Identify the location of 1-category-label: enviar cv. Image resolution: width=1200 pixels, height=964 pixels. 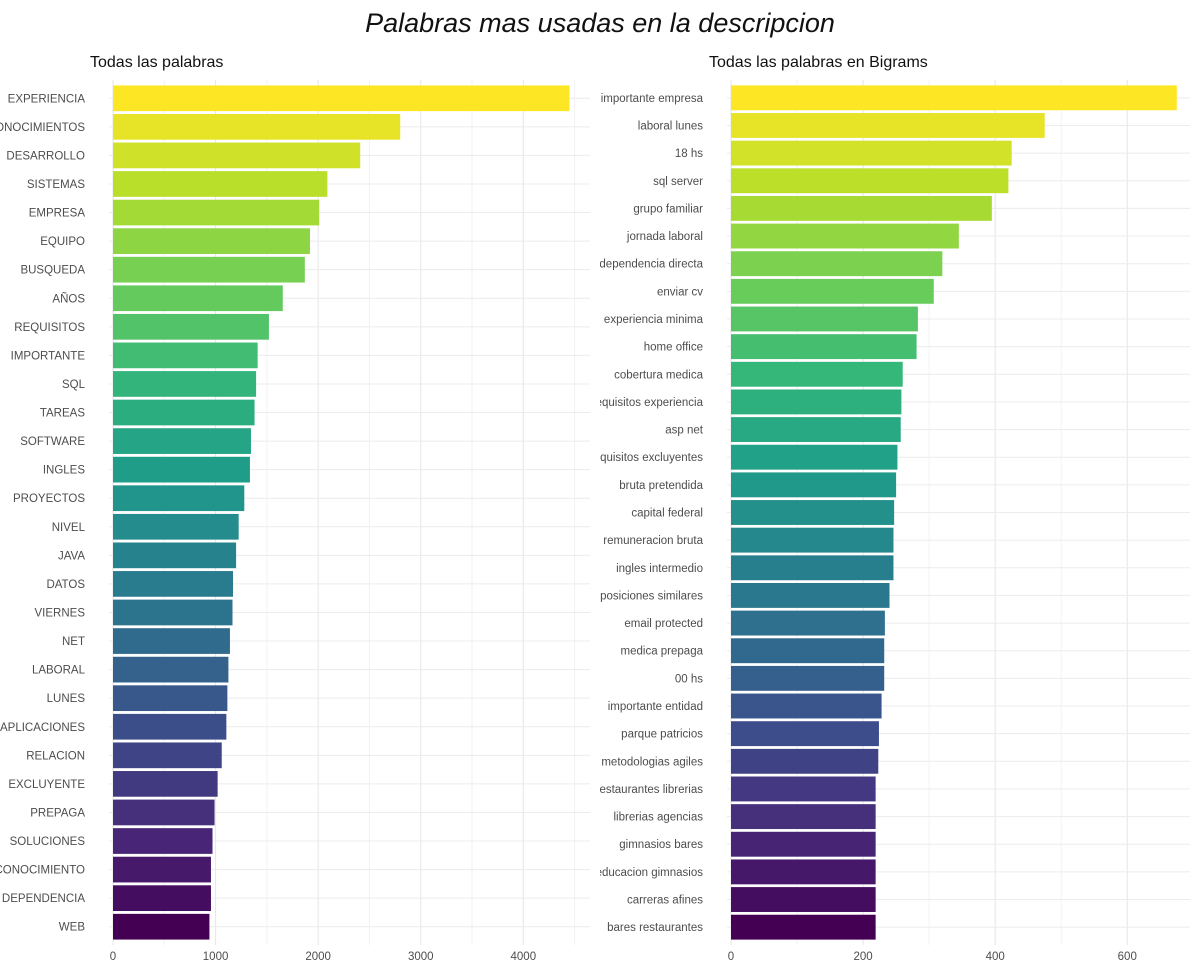
(680, 292).